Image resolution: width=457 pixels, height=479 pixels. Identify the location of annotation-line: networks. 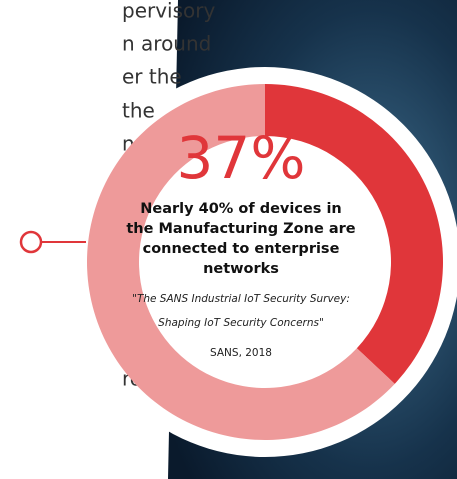
(241, 269).